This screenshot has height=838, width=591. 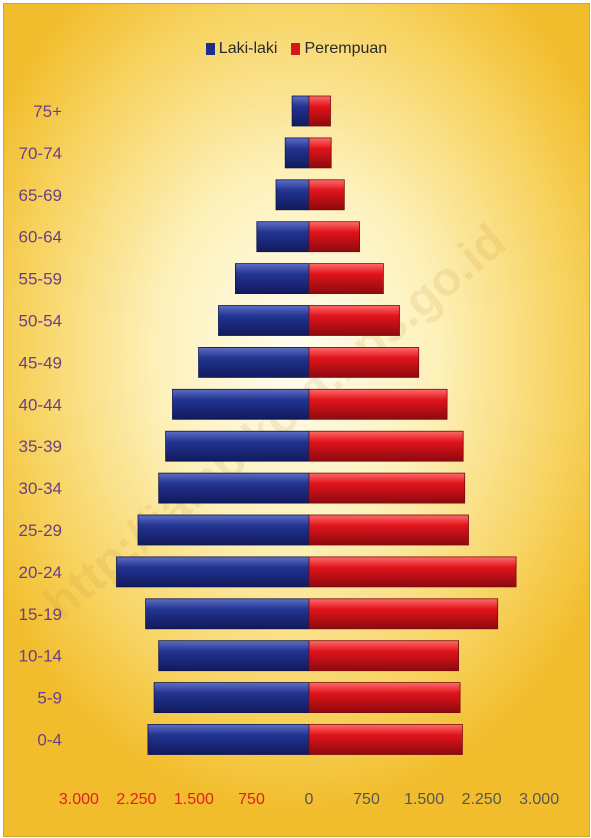 I want to click on age-label-50-54: 50-54, so click(x=40, y=321).